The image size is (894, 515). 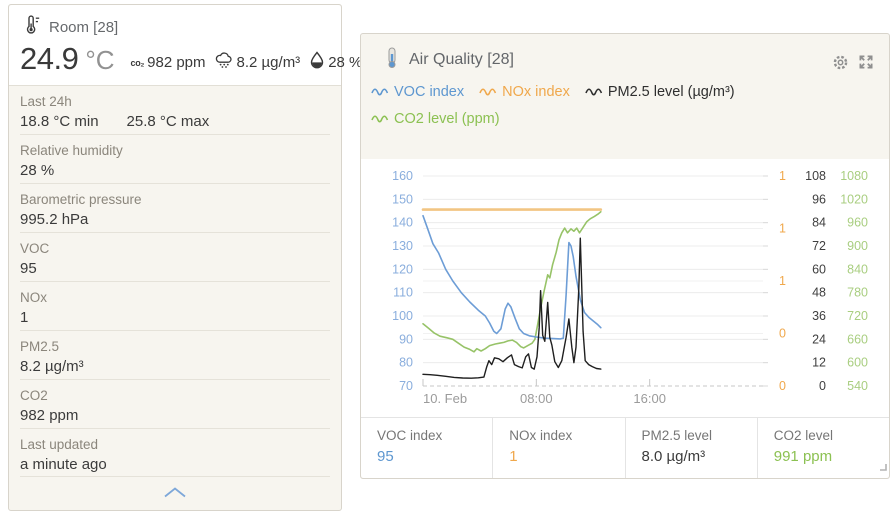 What do you see at coordinates (857, 293) in the screenshot?
I see `svg-text: 780` at bounding box center [857, 293].